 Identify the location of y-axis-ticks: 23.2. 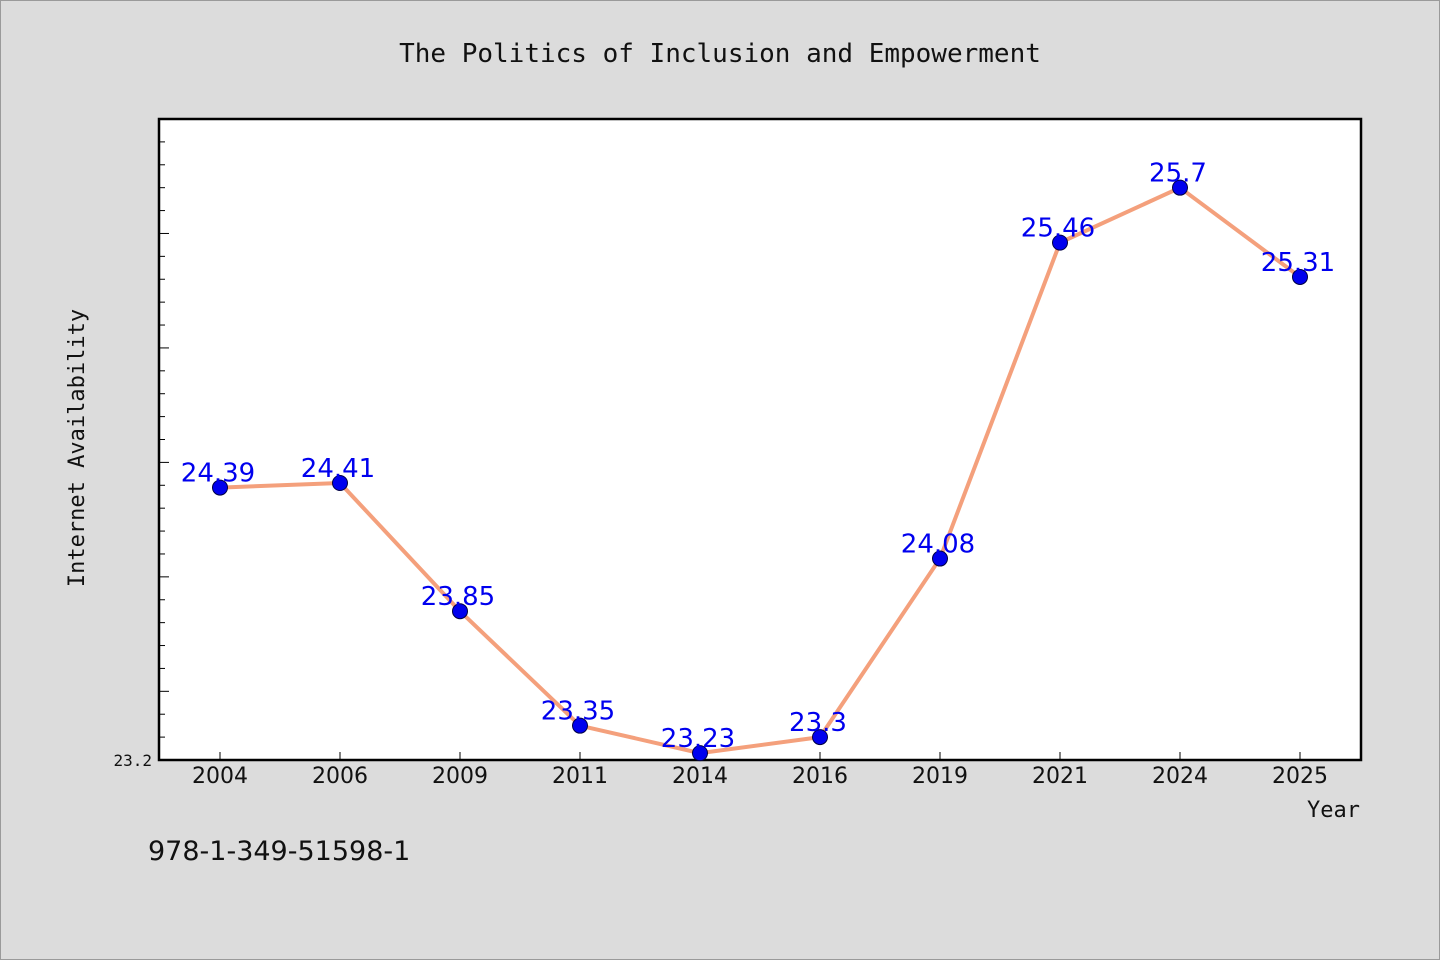
(141, 444).